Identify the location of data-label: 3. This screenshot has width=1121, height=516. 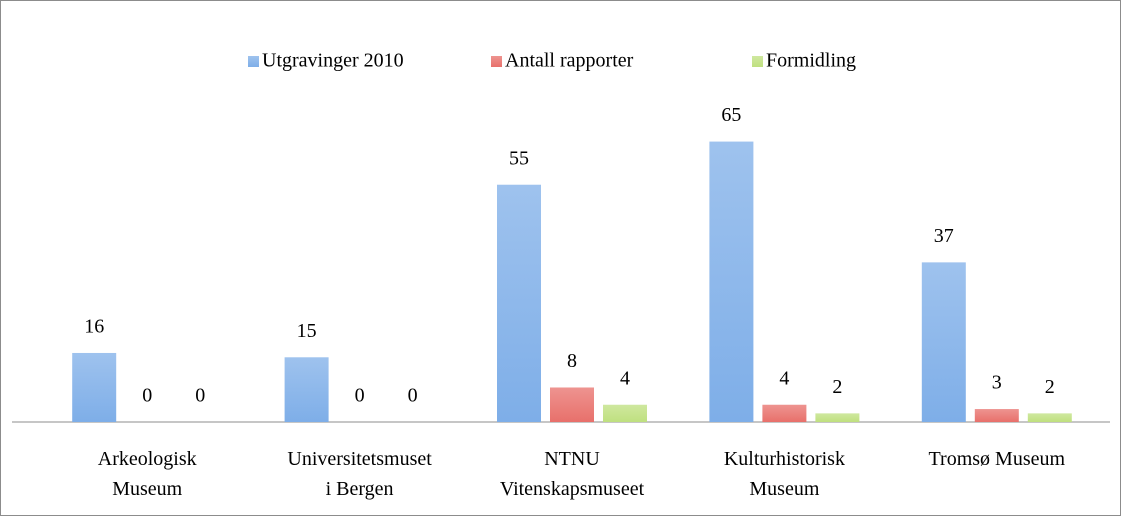
(997, 383).